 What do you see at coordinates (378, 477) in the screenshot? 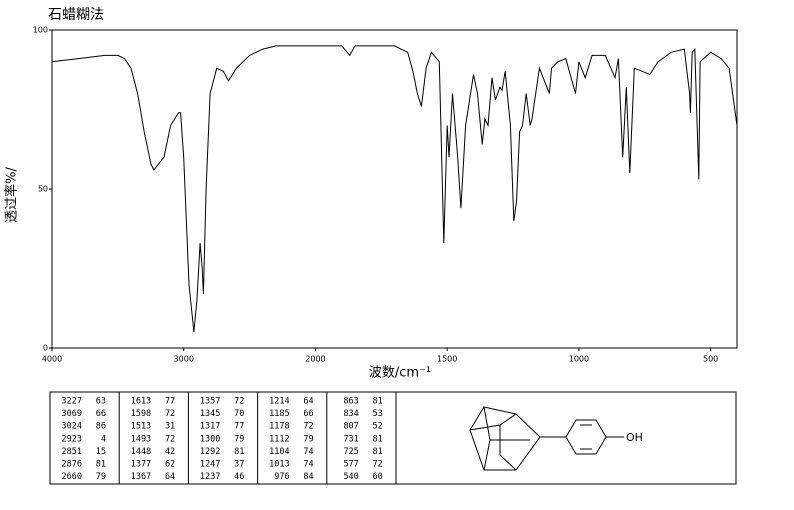
I see `peak-transmittance: 60` at bounding box center [378, 477].